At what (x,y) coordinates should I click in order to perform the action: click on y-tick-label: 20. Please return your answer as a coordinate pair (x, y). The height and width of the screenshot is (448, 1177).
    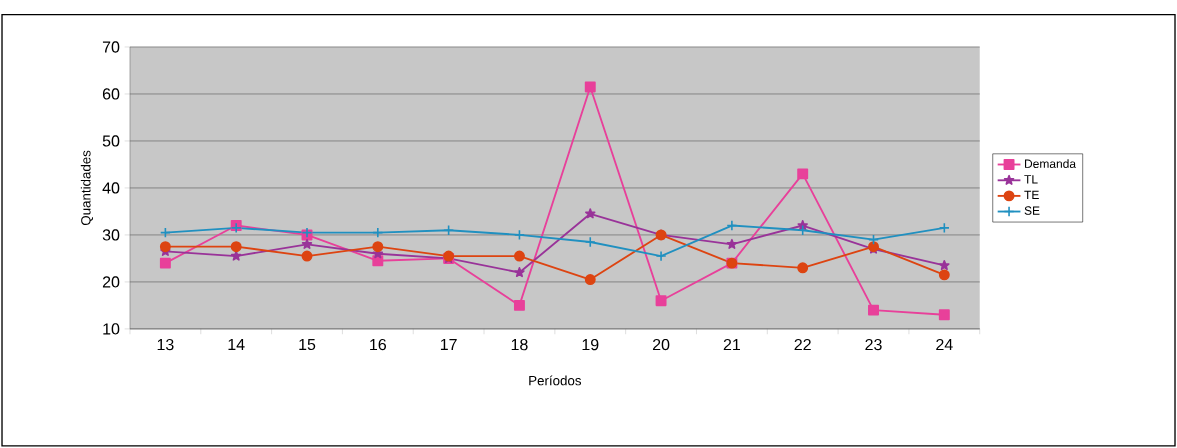
    Looking at the image, I should click on (111, 282).